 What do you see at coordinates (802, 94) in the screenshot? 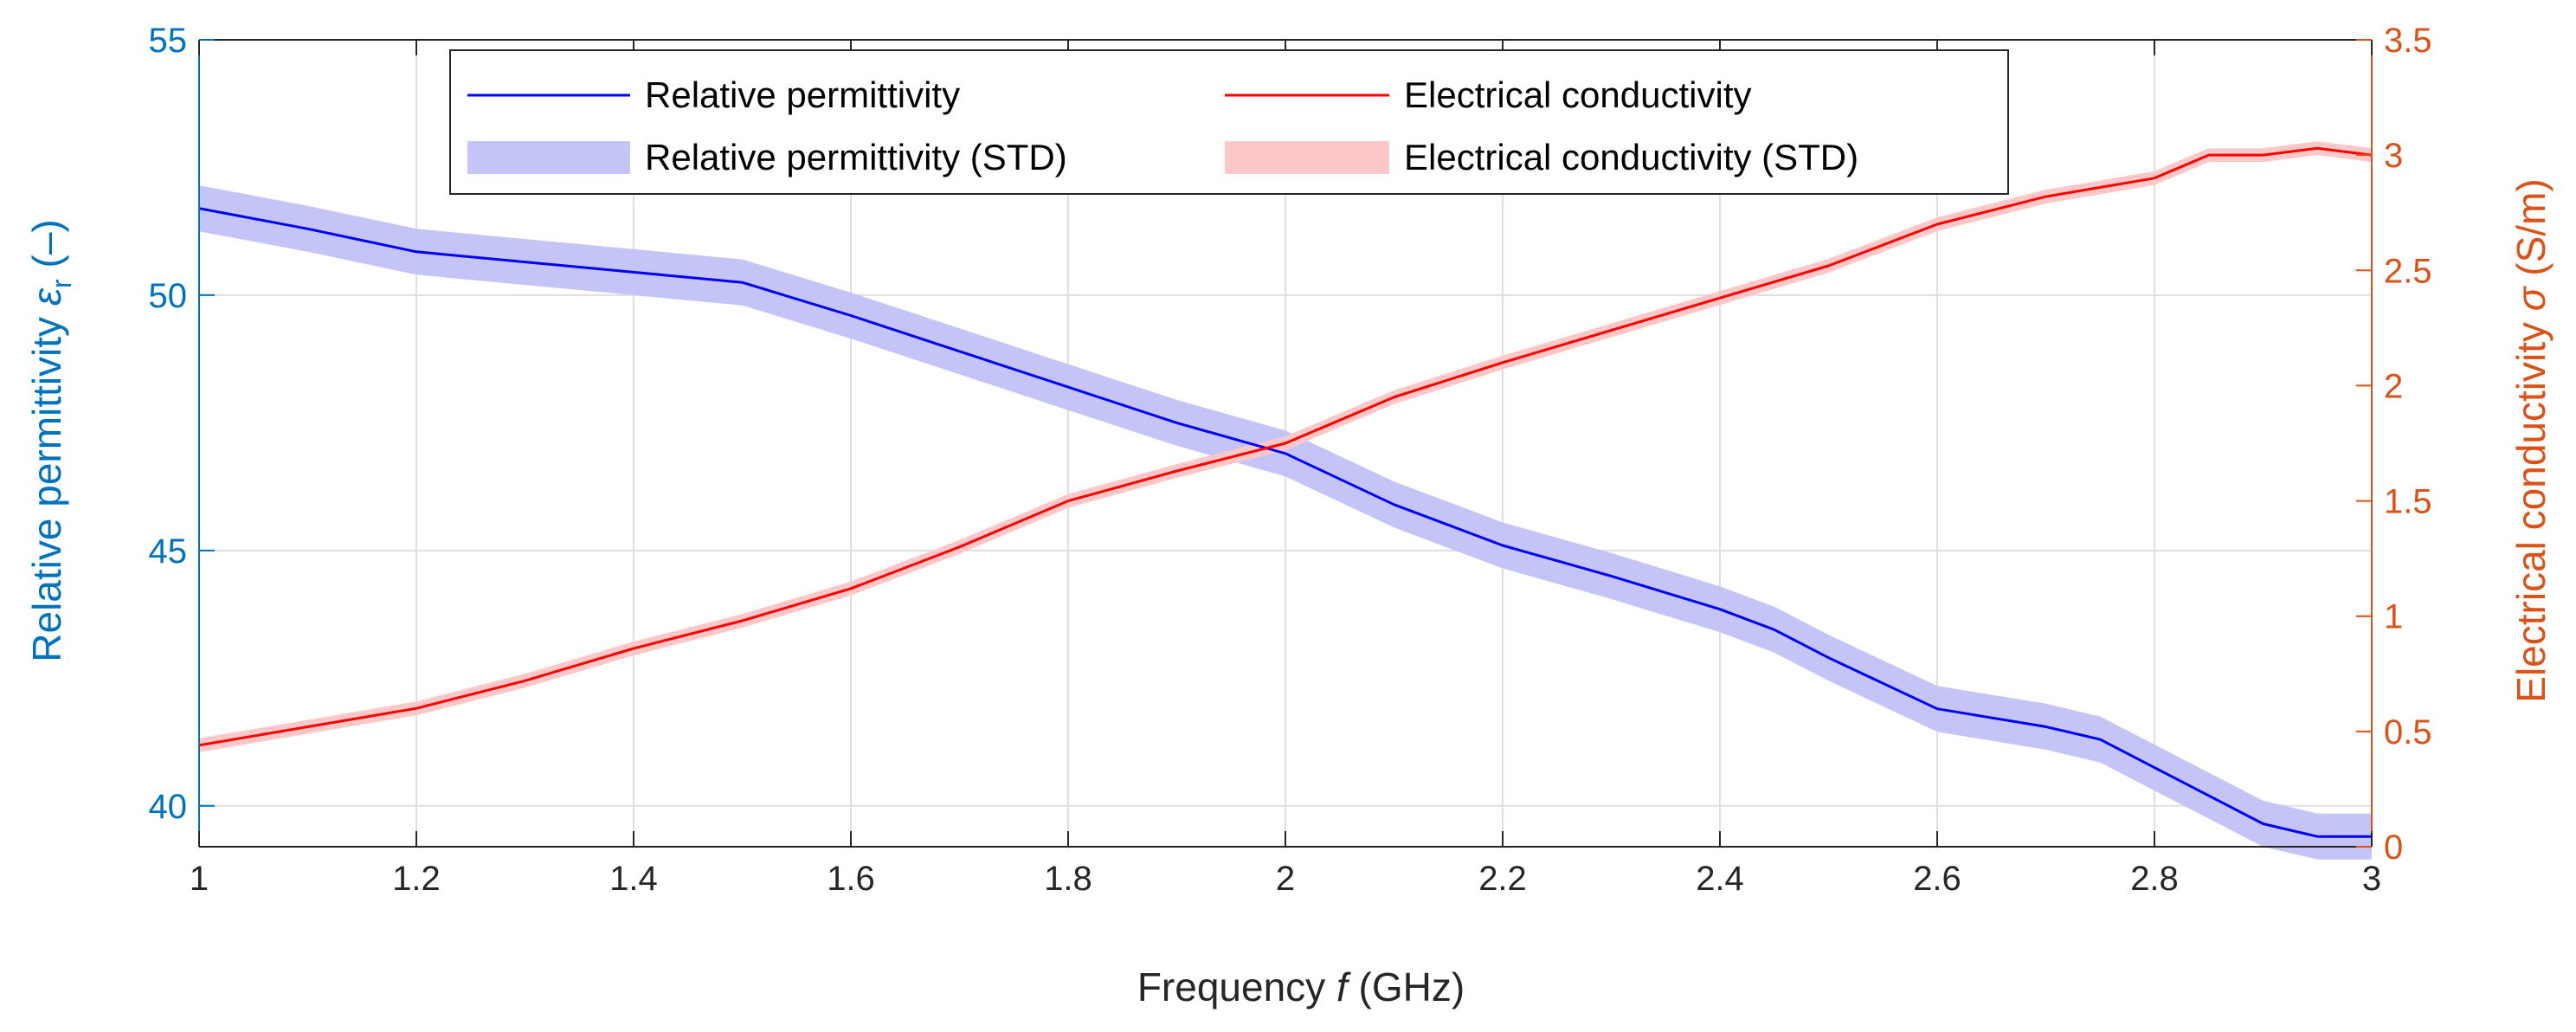
I see `legend-label-permittivity: Relative permittivity` at bounding box center [802, 94].